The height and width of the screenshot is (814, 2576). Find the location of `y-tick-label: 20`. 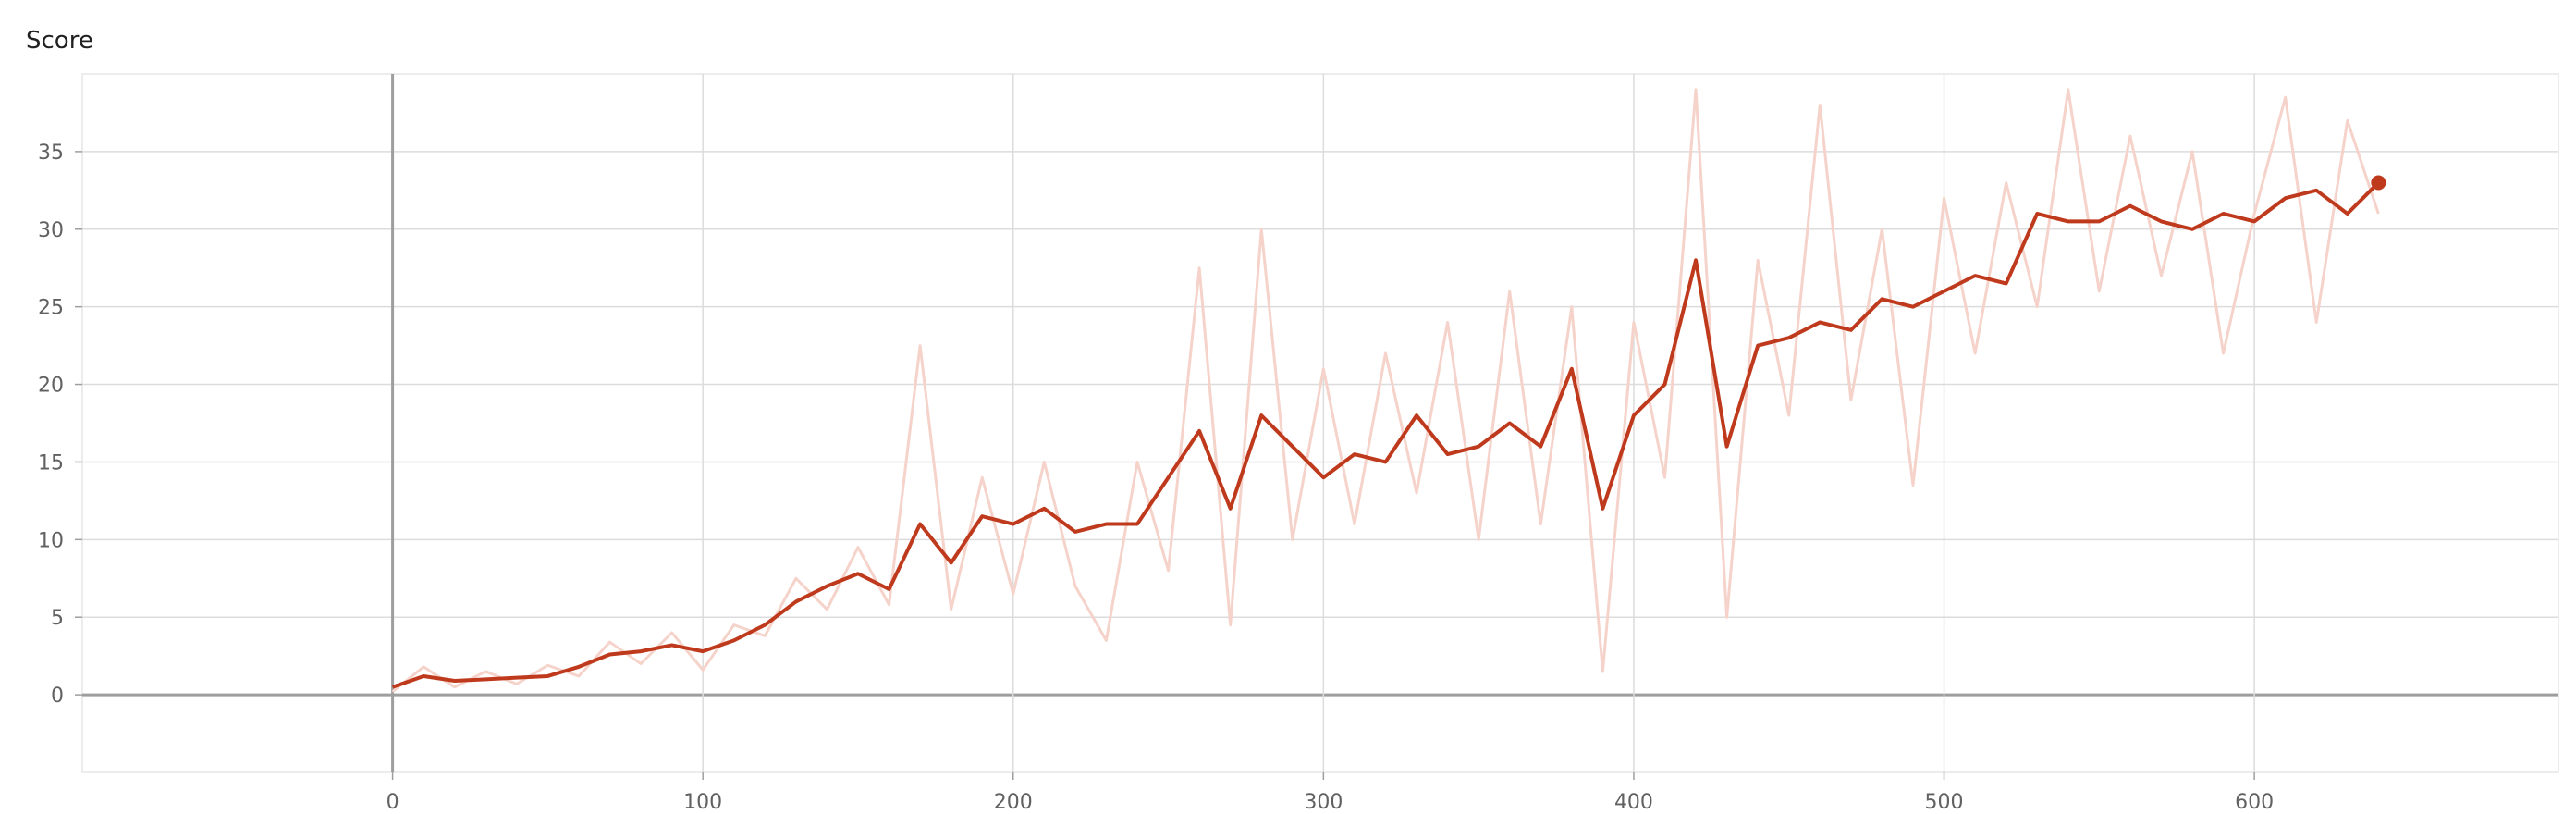

y-tick-label: 20 is located at coordinates (51, 387).